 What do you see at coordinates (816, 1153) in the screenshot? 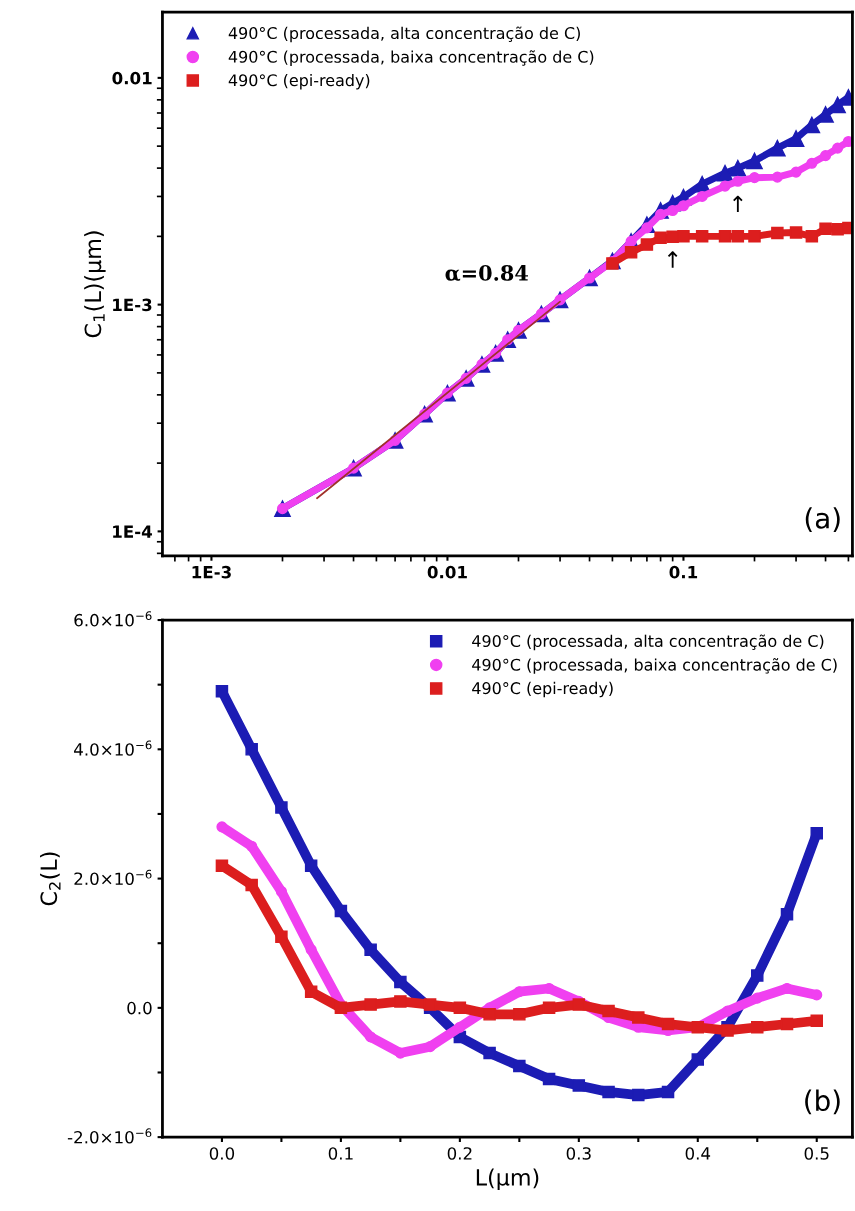
I see `x-tick-label: 0.5` at bounding box center [816, 1153].